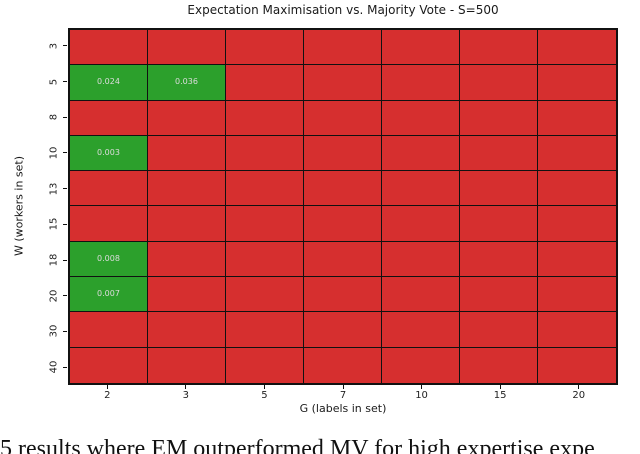 The width and height of the screenshot is (640, 454). What do you see at coordinates (54, 224) in the screenshot?
I see `y-tick-label: 15` at bounding box center [54, 224].